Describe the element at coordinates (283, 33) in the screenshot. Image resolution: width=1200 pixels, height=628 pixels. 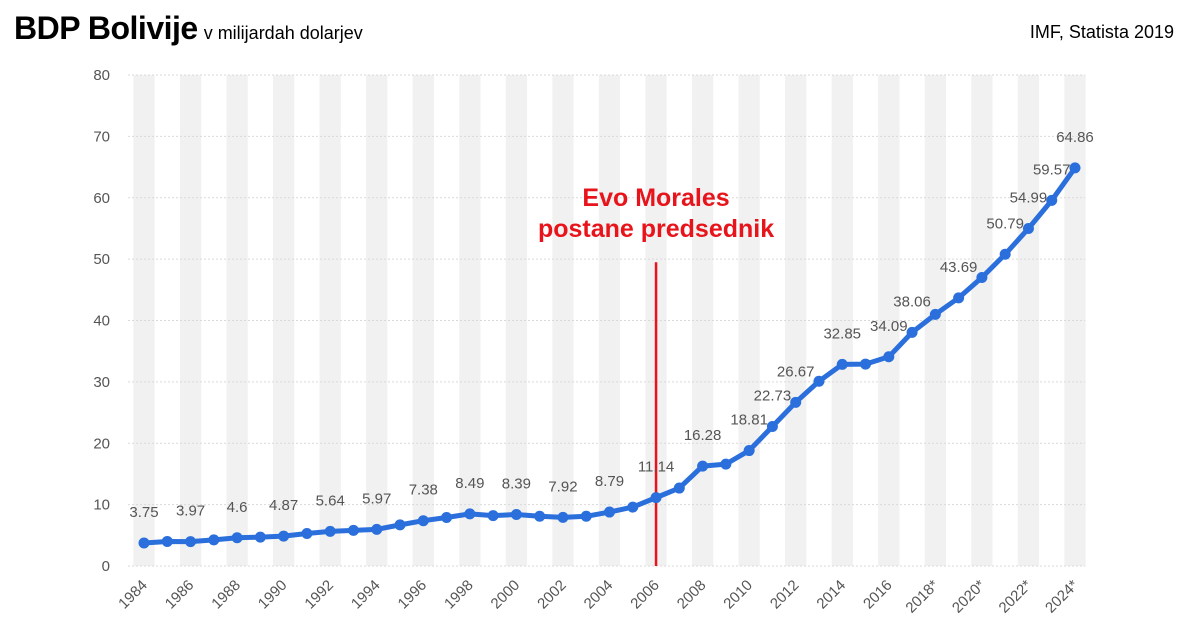
I see `chart-subtitle: v milijardah dolarjev` at that location.